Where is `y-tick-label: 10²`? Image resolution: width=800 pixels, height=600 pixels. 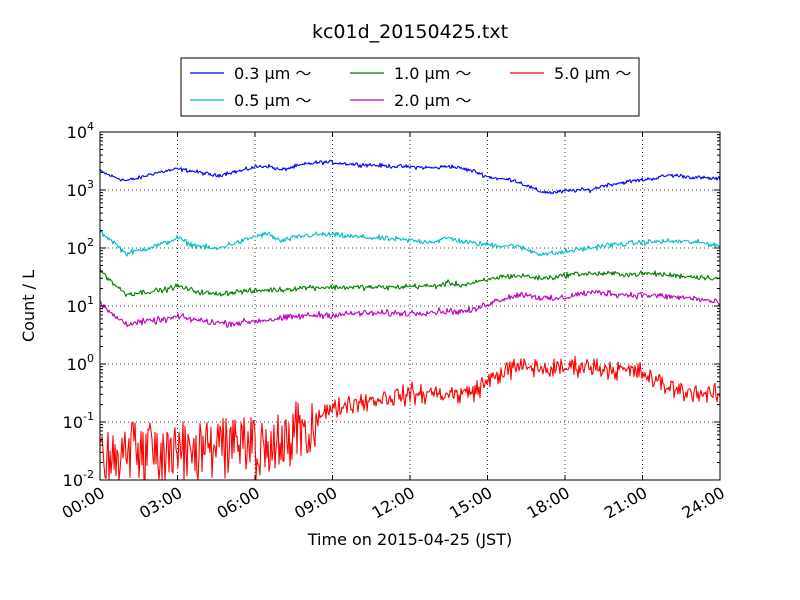
y-tick-label: 10² is located at coordinates (80, 247).